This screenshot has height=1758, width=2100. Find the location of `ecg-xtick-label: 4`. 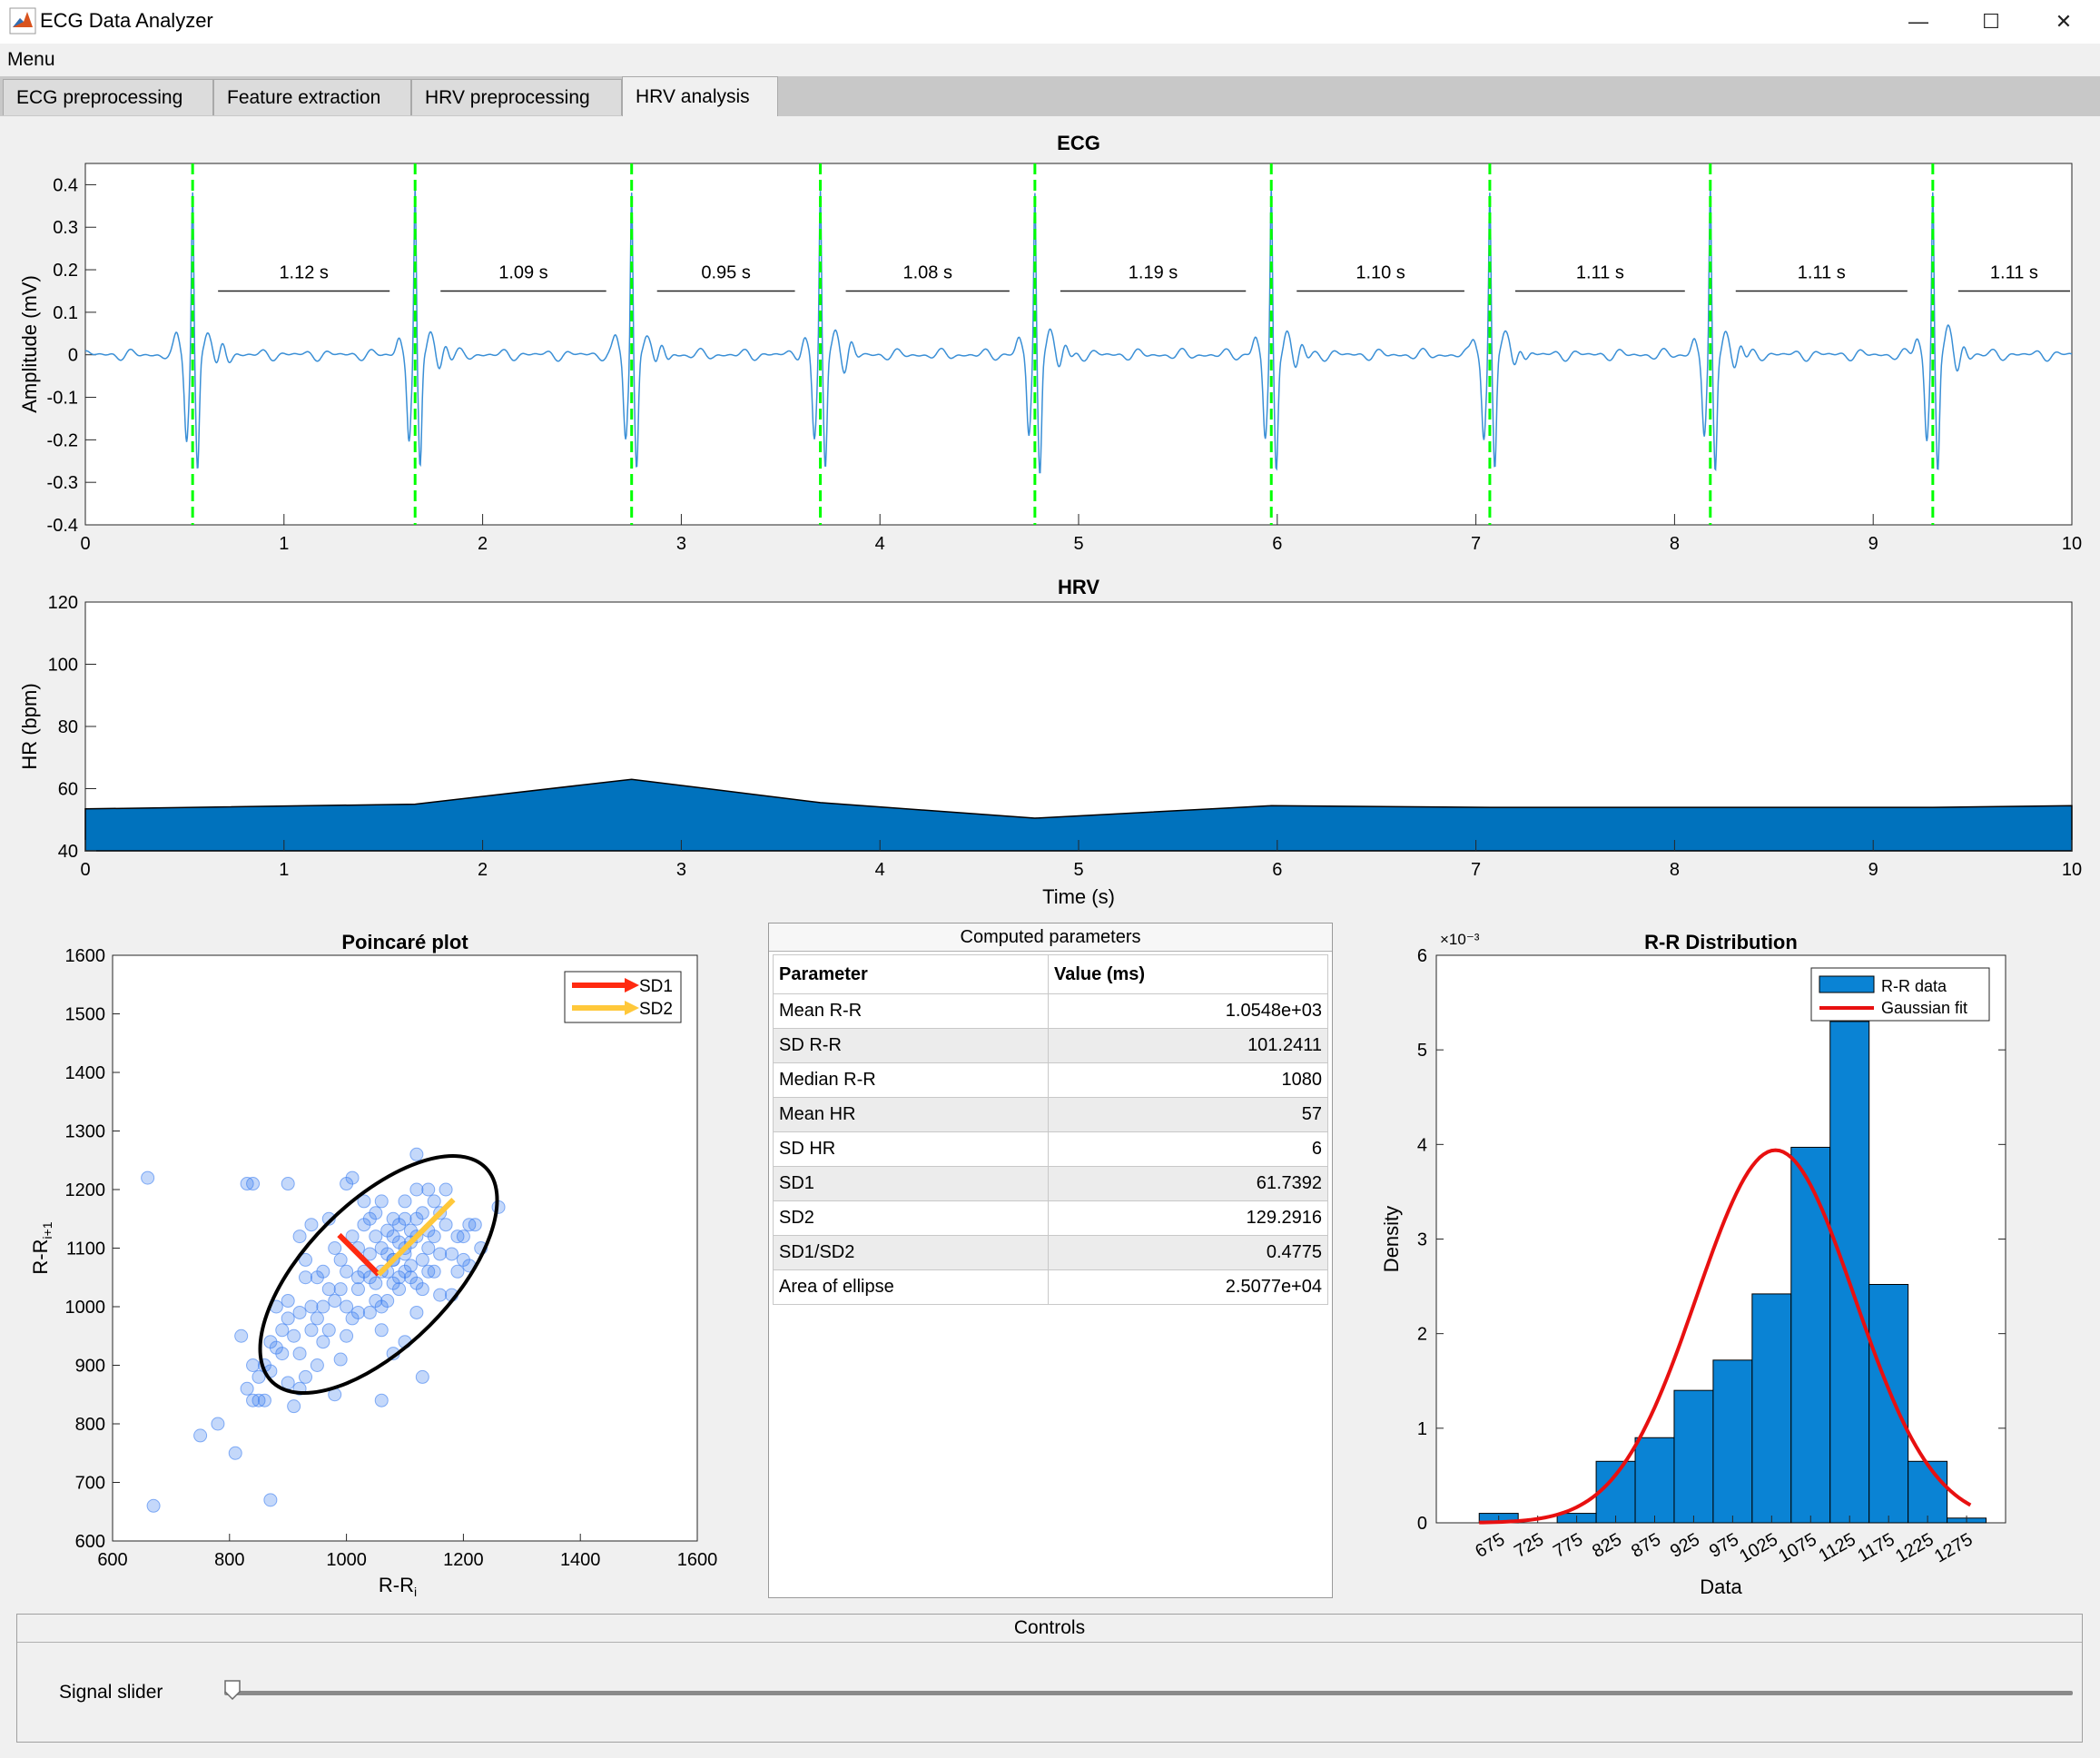

ecg-xtick-label: 4 is located at coordinates (880, 544).